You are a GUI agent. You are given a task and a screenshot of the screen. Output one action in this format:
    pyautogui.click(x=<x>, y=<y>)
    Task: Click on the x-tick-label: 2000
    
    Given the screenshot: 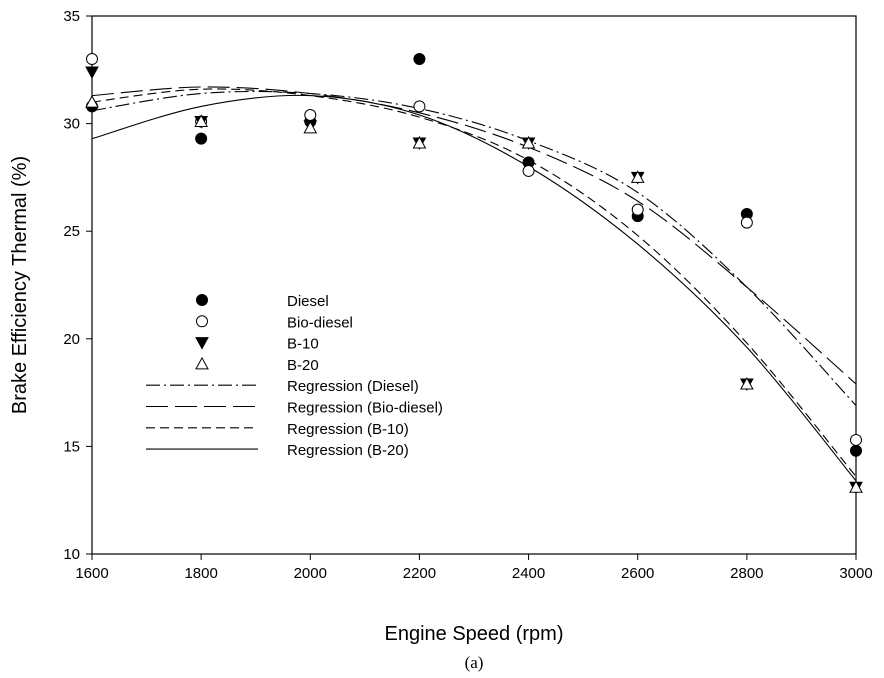 What is the action you would take?
    pyautogui.click(x=310, y=573)
    